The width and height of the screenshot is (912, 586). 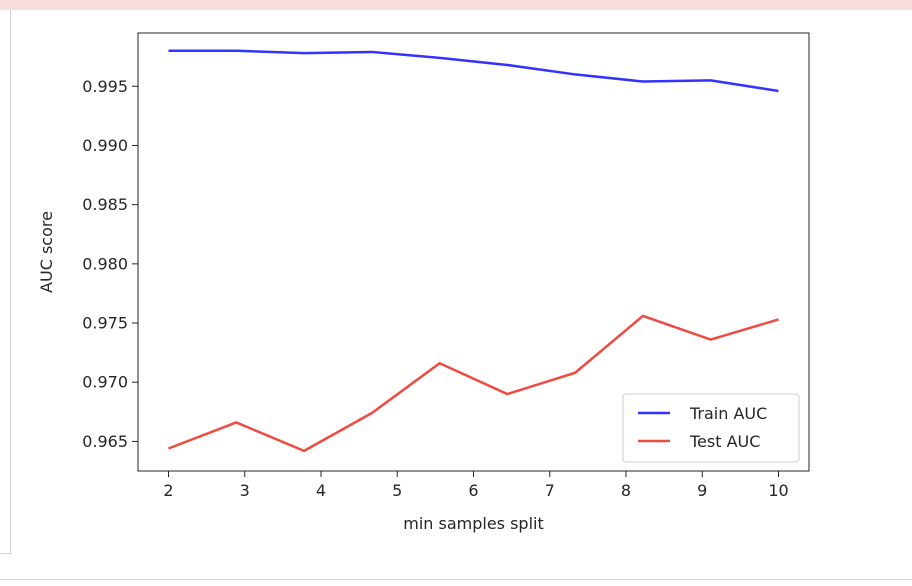 I want to click on y-tick-label: 0.985, so click(x=105, y=204).